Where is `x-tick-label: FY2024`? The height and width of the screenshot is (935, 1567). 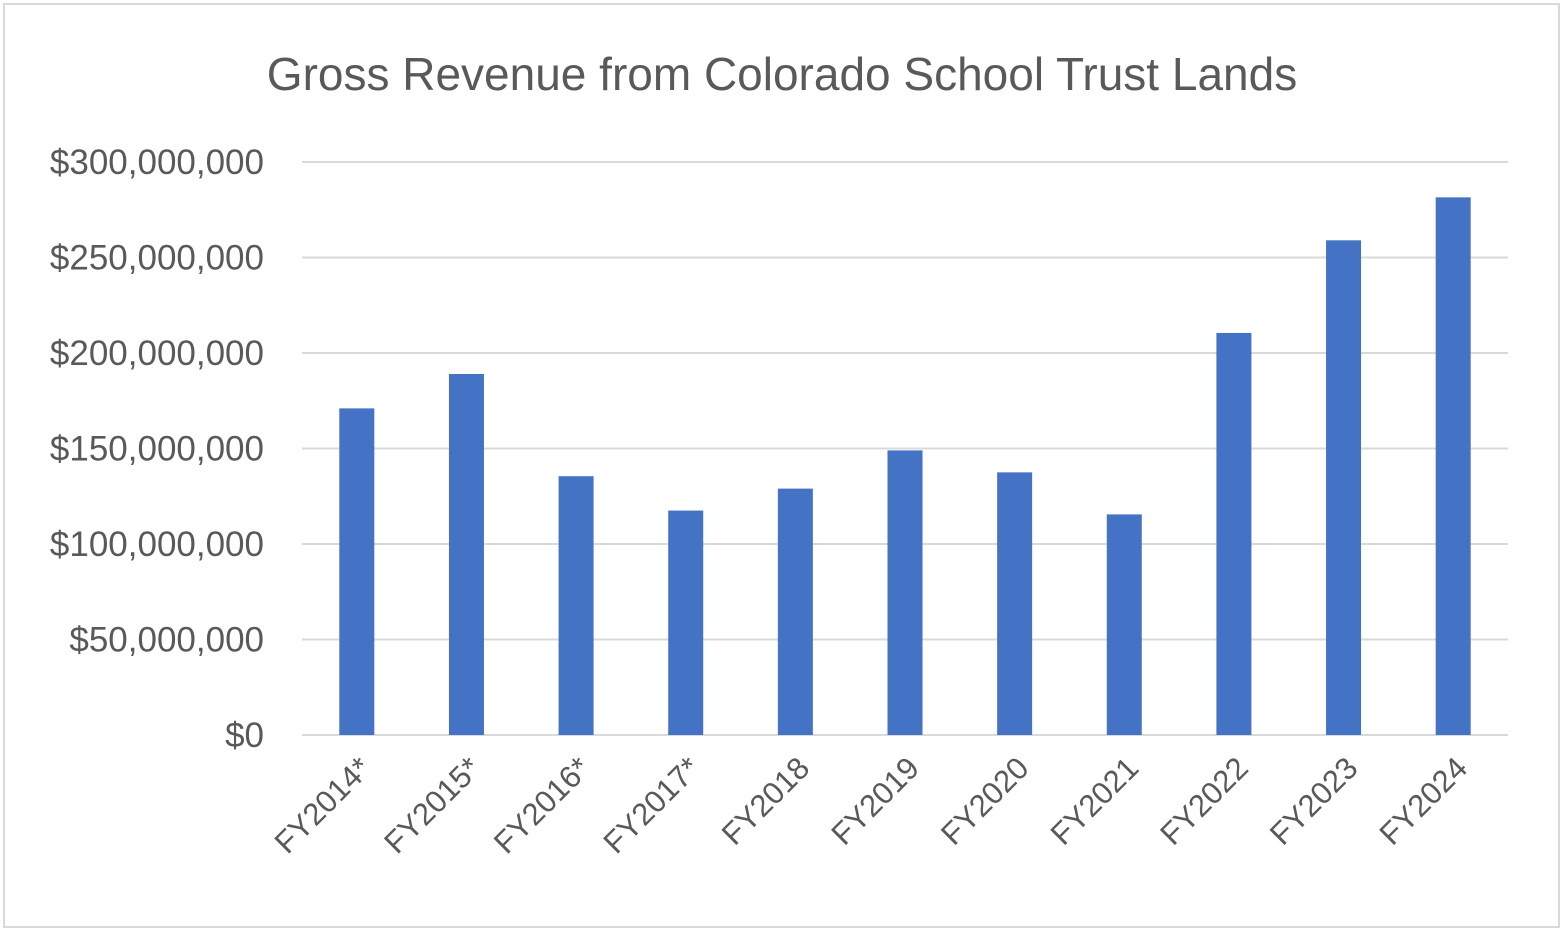 x-tick-label: FY2024 is located at coordinates (1424, 801).